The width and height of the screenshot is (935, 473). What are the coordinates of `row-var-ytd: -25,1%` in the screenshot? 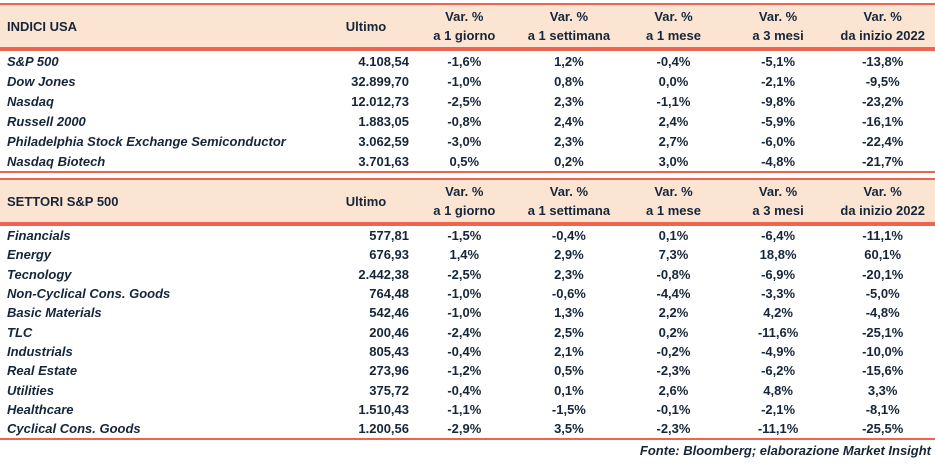 It's located at (883, 332).